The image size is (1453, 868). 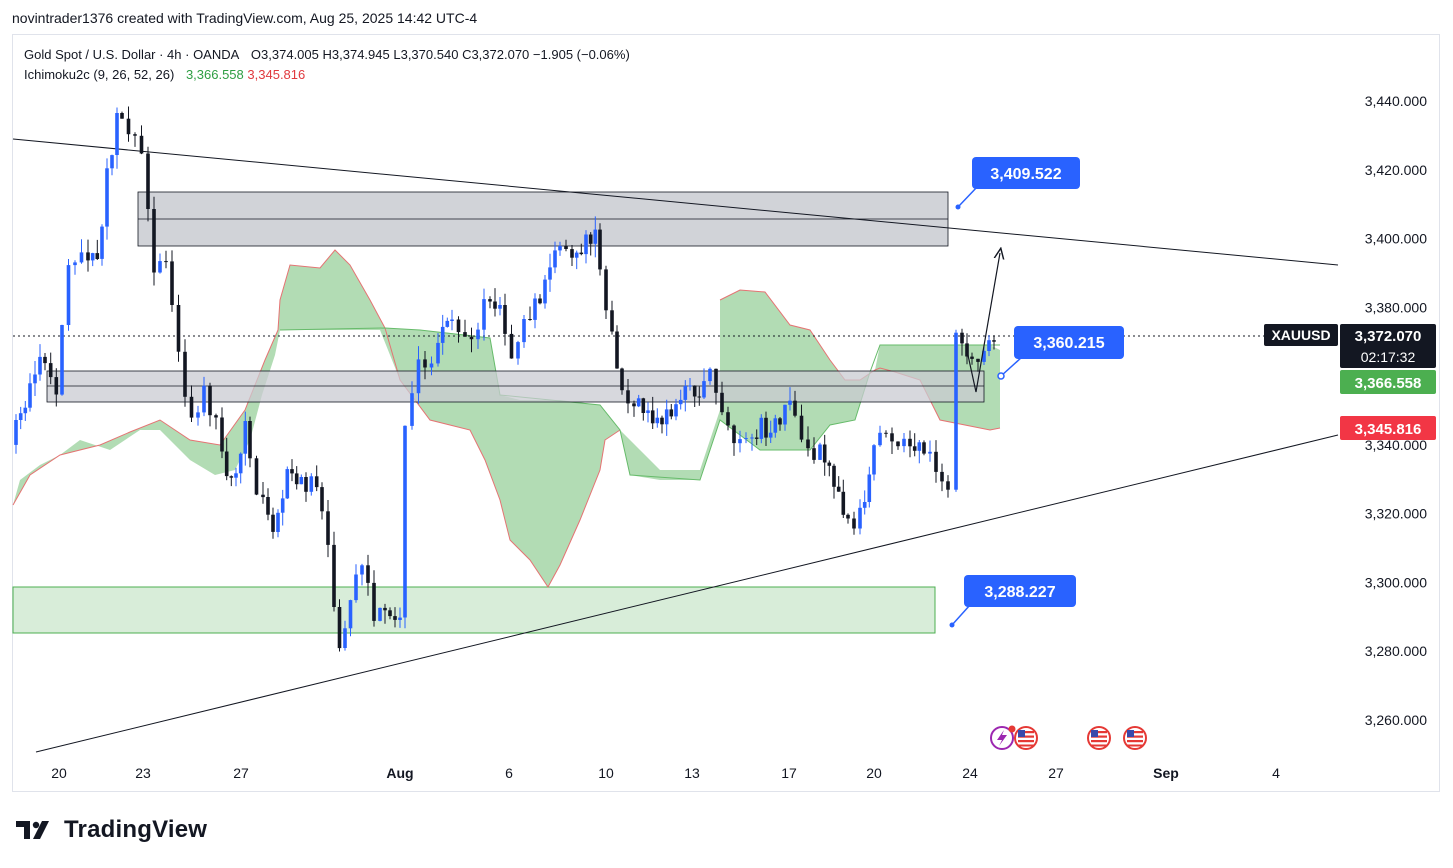 I want to click on indicator-name: Ichimoku2c (9, 26, 52, 26), so click(x=99, y=74).